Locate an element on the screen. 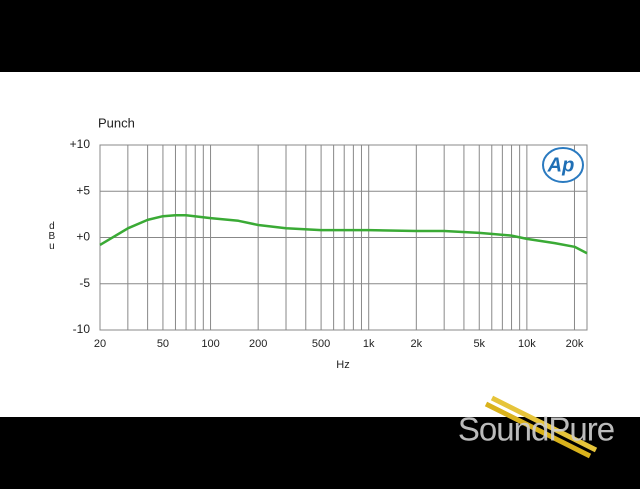 This screenshot has height=489, width=640. y-axis-label: dBu is located at coordinates (51, 236).